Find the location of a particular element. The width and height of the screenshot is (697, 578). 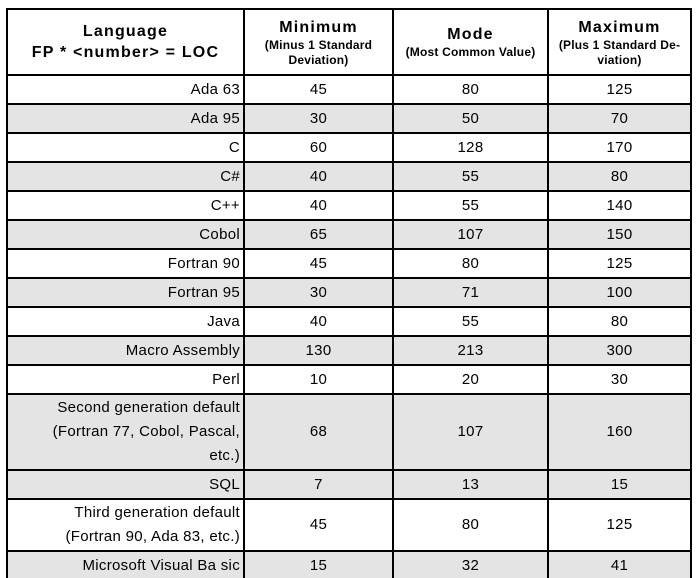

table-row-ada-63: Ada 63 45 80 125 is located at coordinates (349, 89).